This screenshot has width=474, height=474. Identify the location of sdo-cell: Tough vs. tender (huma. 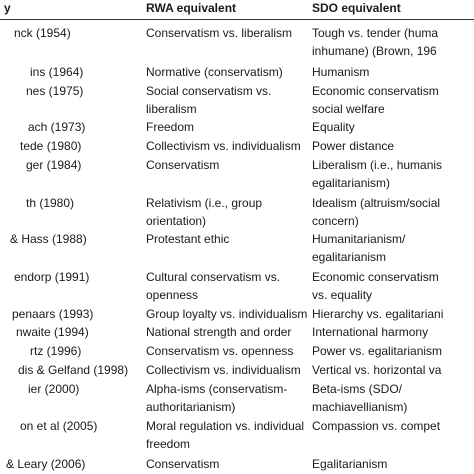
(375, 33).